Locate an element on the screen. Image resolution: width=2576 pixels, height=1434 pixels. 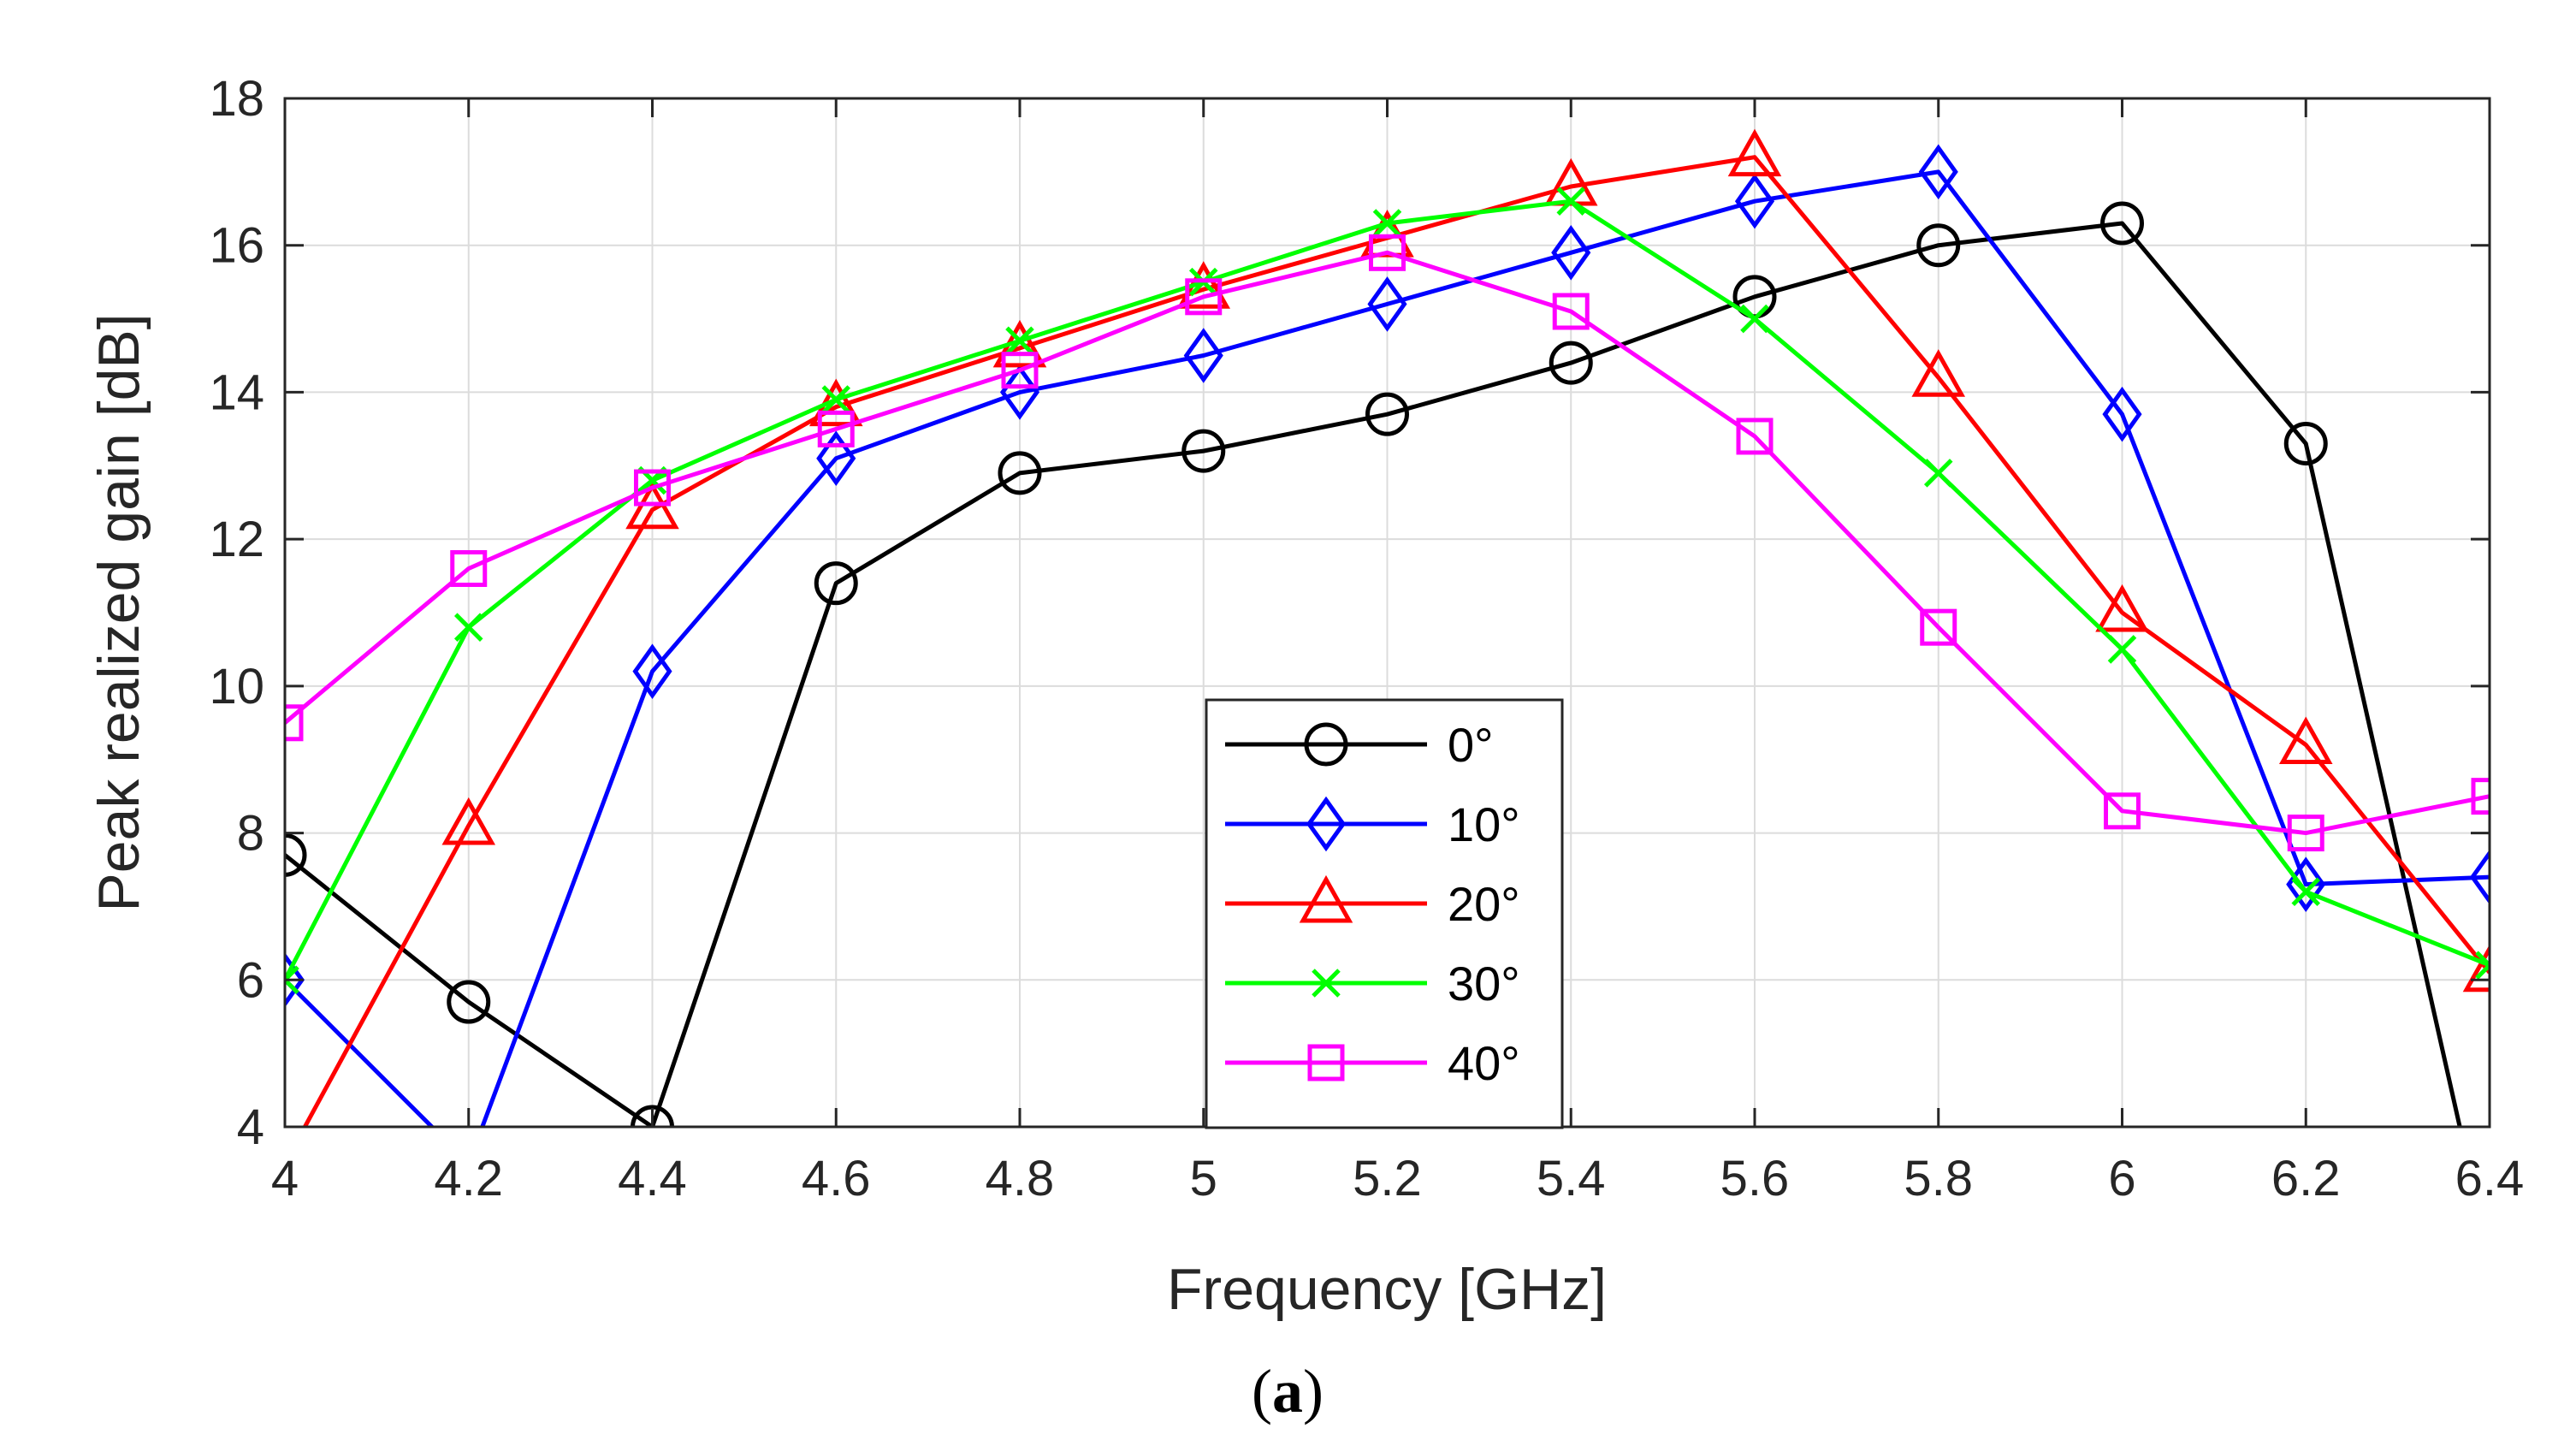
legend-label-2: 20° is located at coordinates (1484, 904).